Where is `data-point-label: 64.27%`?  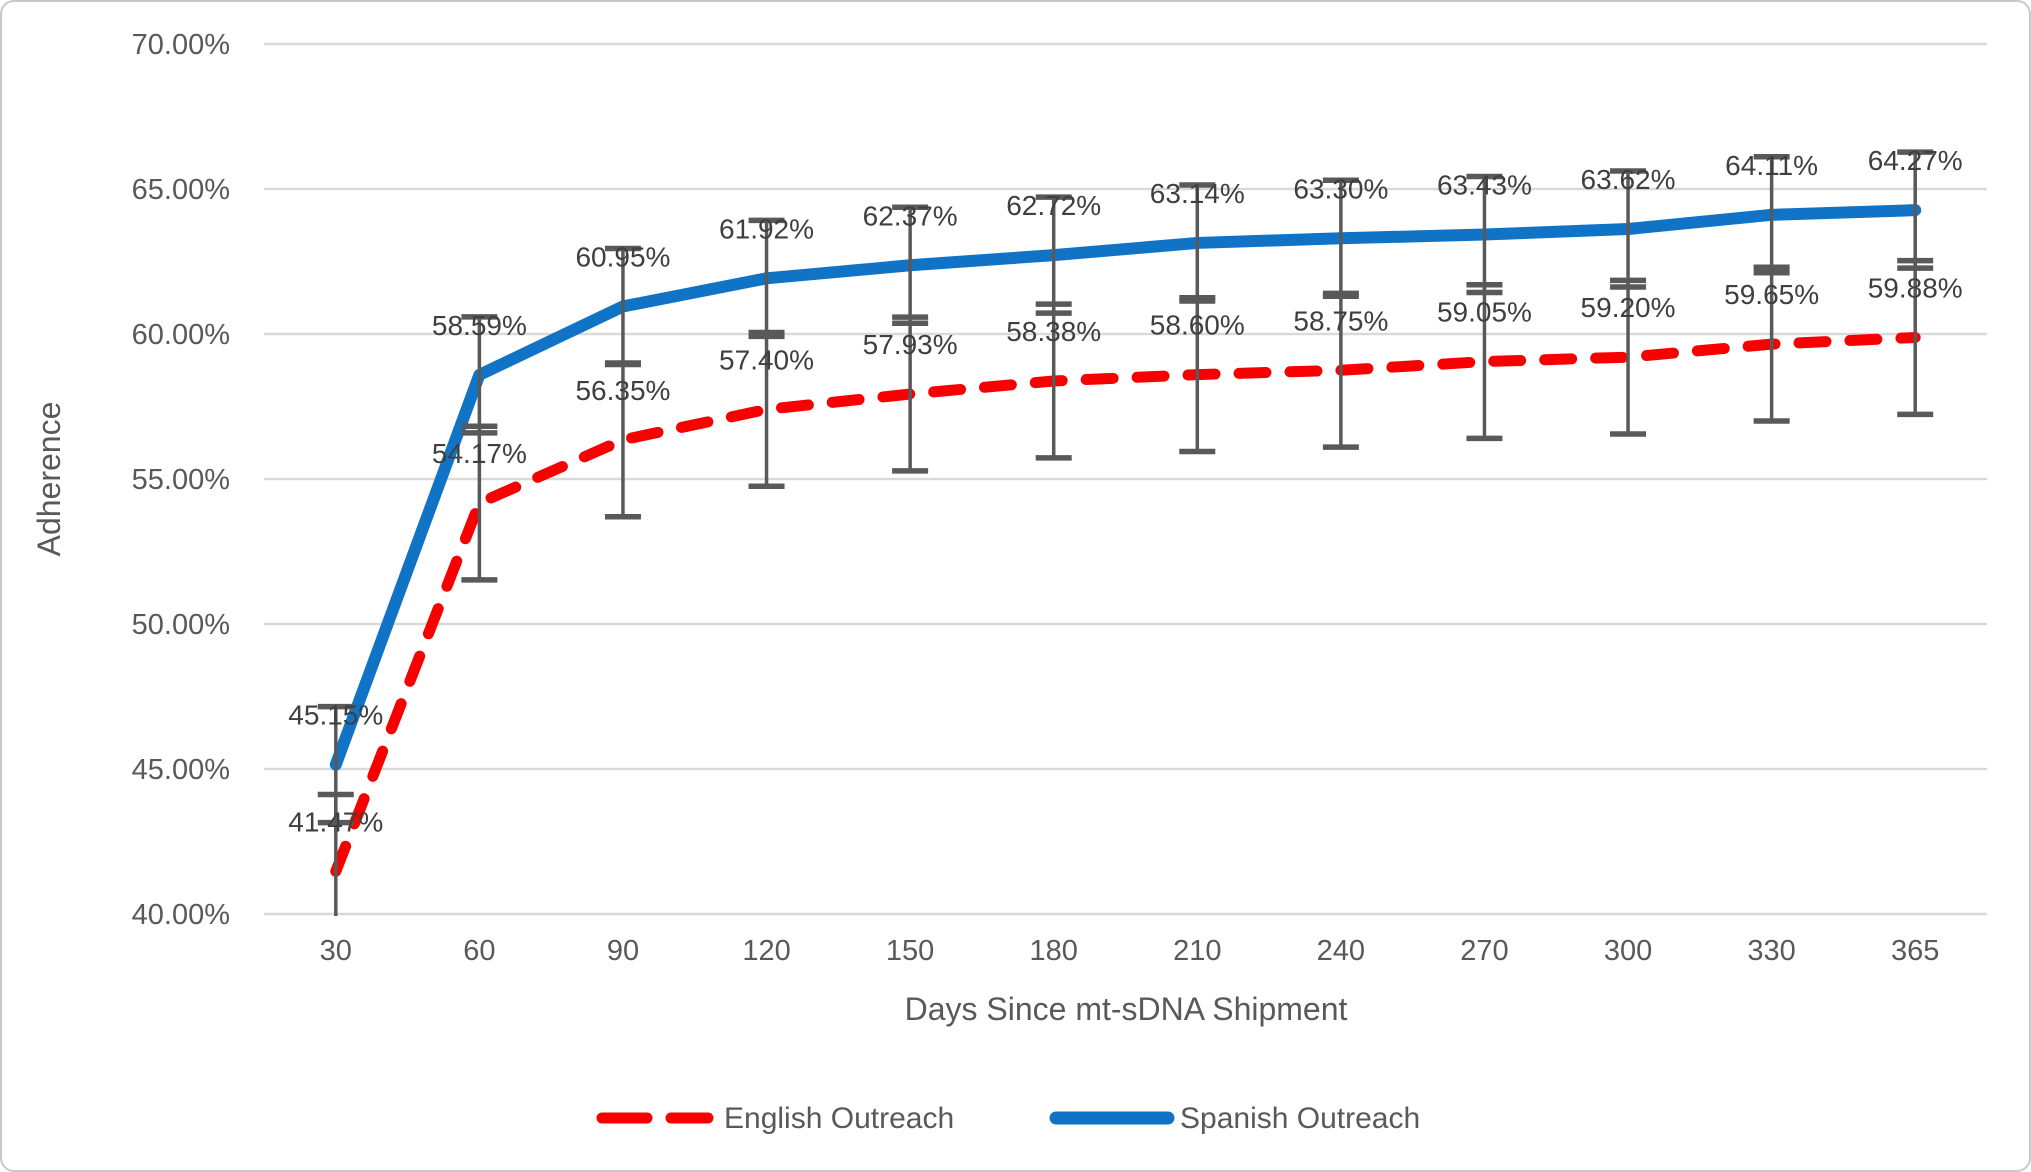 data-point-label: 64.27% is located at coordinates (1915, 160).